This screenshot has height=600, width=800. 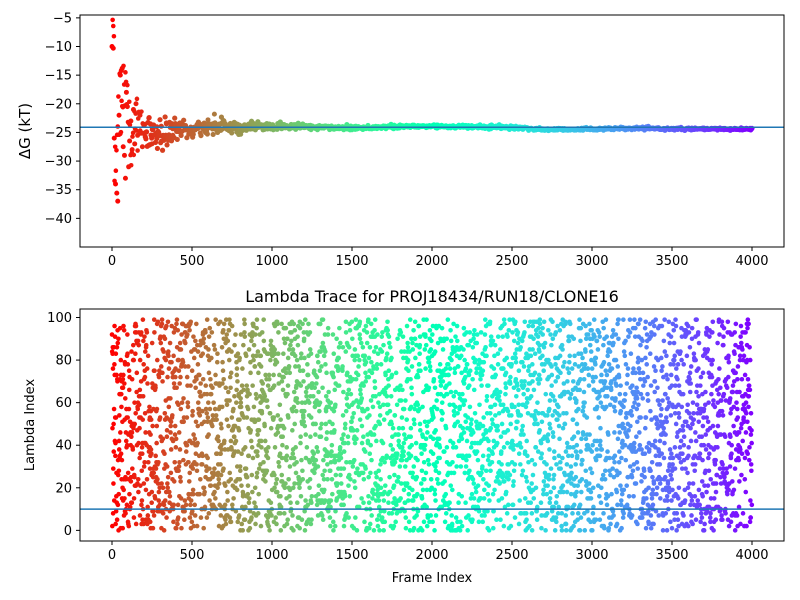 What do you see at coordinates (58, 47) in the screenshot?
I see `delta-g-y-tick-label: −10` at bounding box center [58, 47].